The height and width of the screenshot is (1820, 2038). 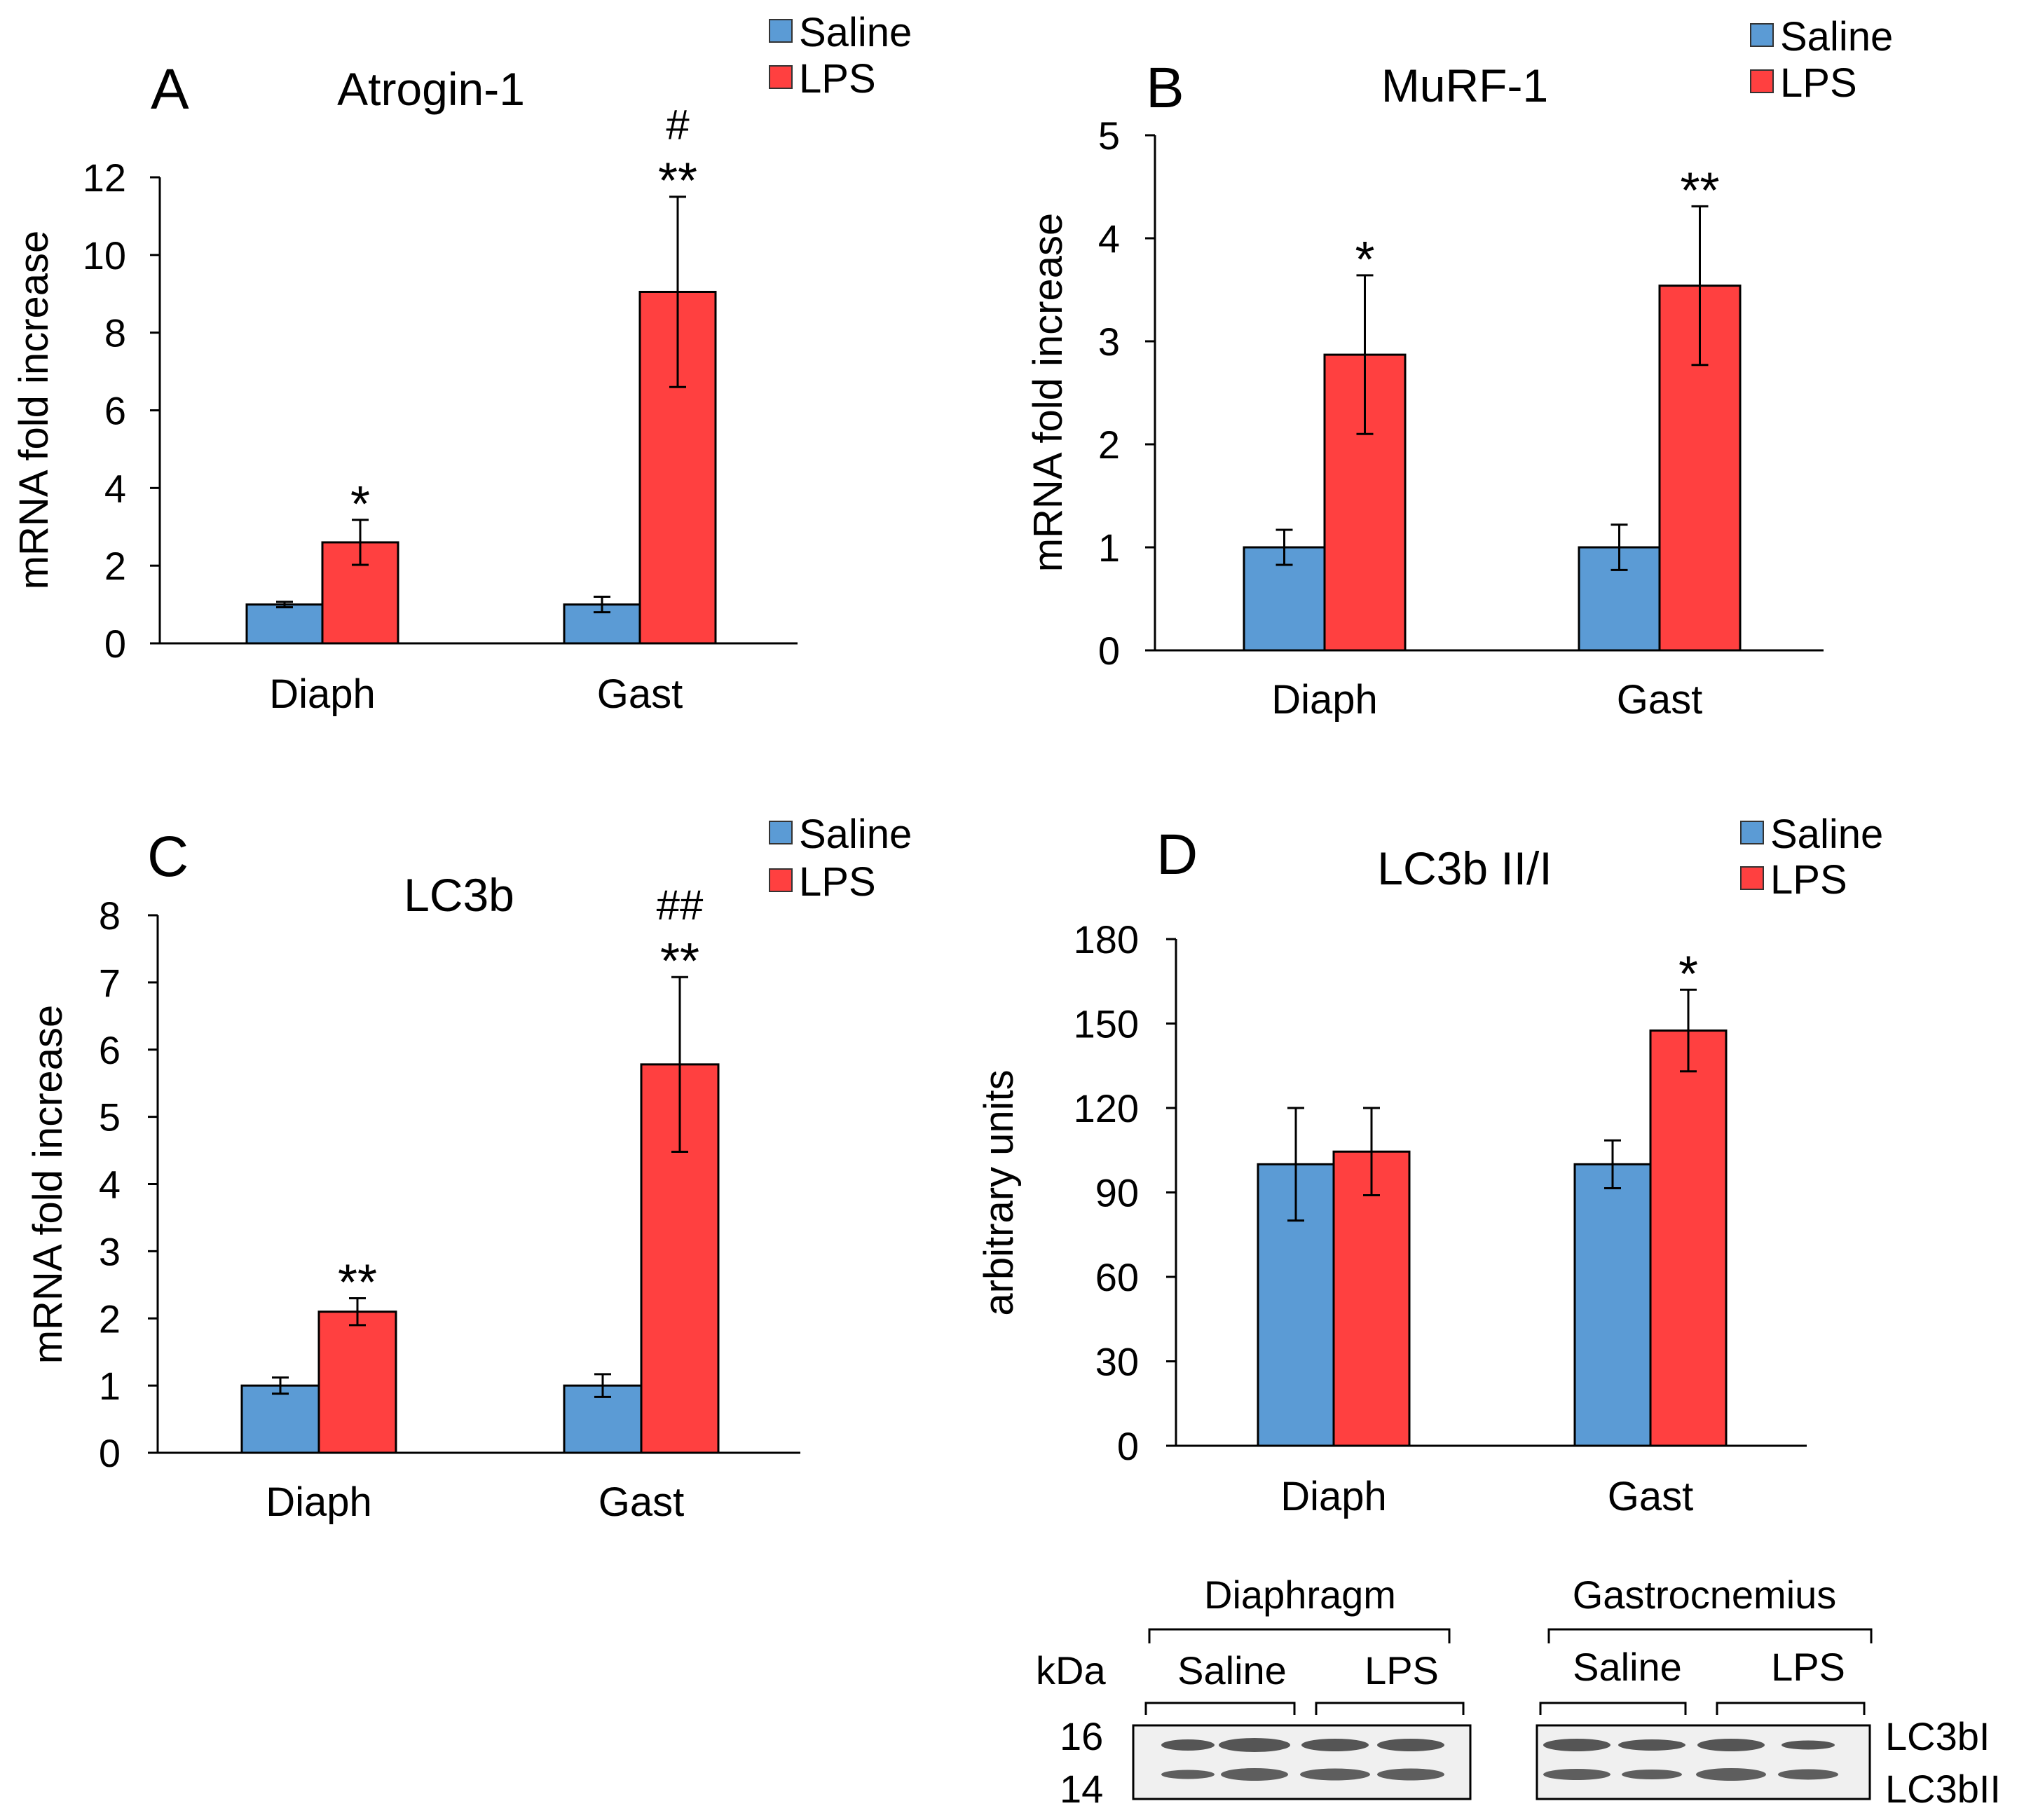 What do you see at coordinates (1943, 1789) in the screenshot?
I see `band-label-lc3bii: LC3bII` at bounding box center [1943, 1789].